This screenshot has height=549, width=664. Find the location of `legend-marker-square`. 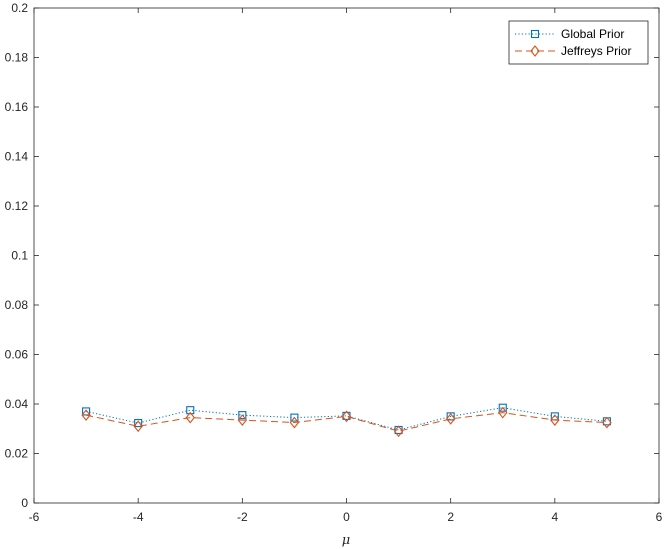

legend-marker-square is located at coordinates (535, 34).